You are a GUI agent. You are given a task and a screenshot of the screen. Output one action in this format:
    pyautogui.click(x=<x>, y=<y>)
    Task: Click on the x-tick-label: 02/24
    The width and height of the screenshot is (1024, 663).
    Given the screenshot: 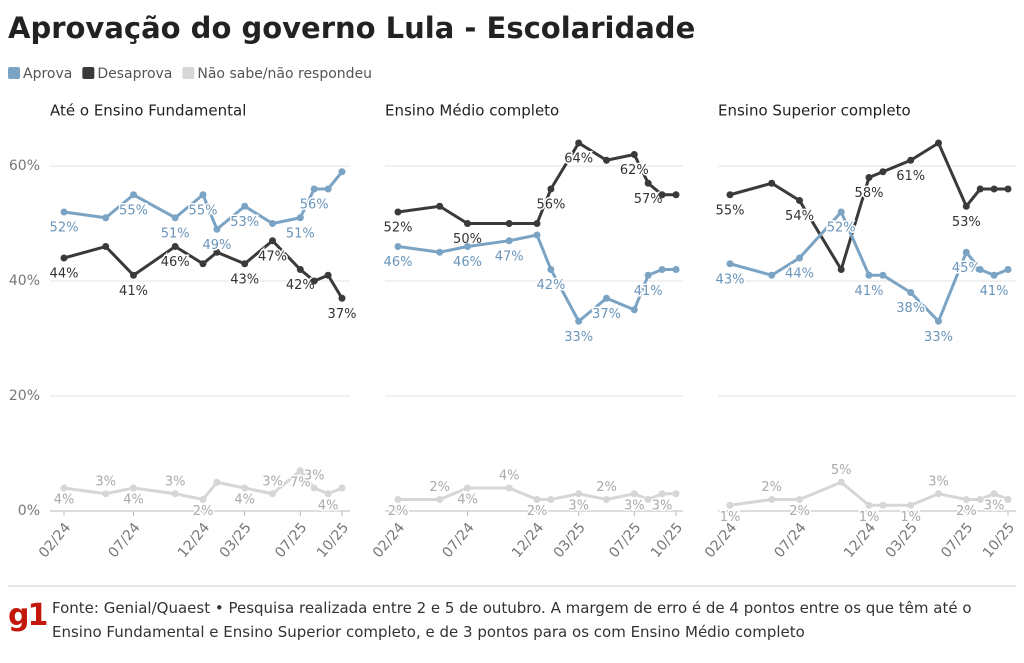 What is the action you would take?
    pyautogui.click(x=721, y=540)
    